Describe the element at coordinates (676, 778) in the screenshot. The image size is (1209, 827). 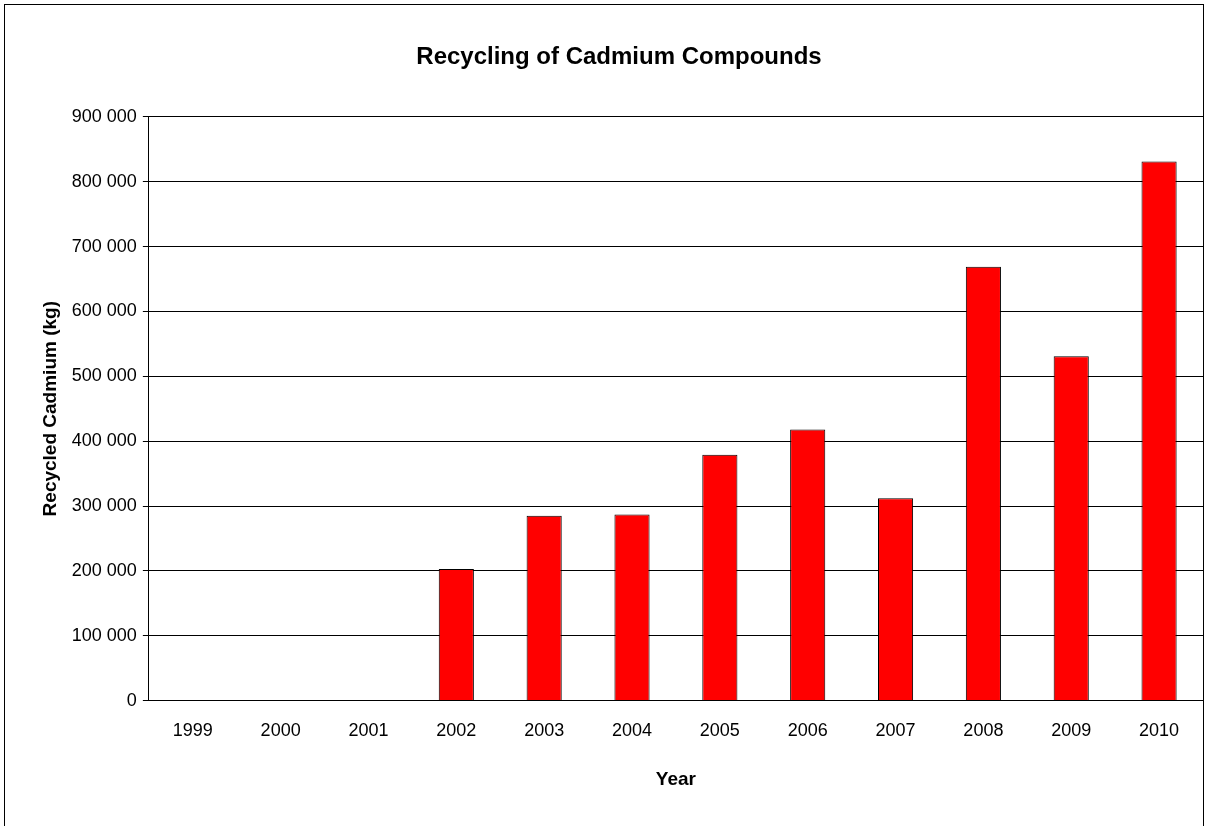
I see `x-axis-title: Year` at that location.